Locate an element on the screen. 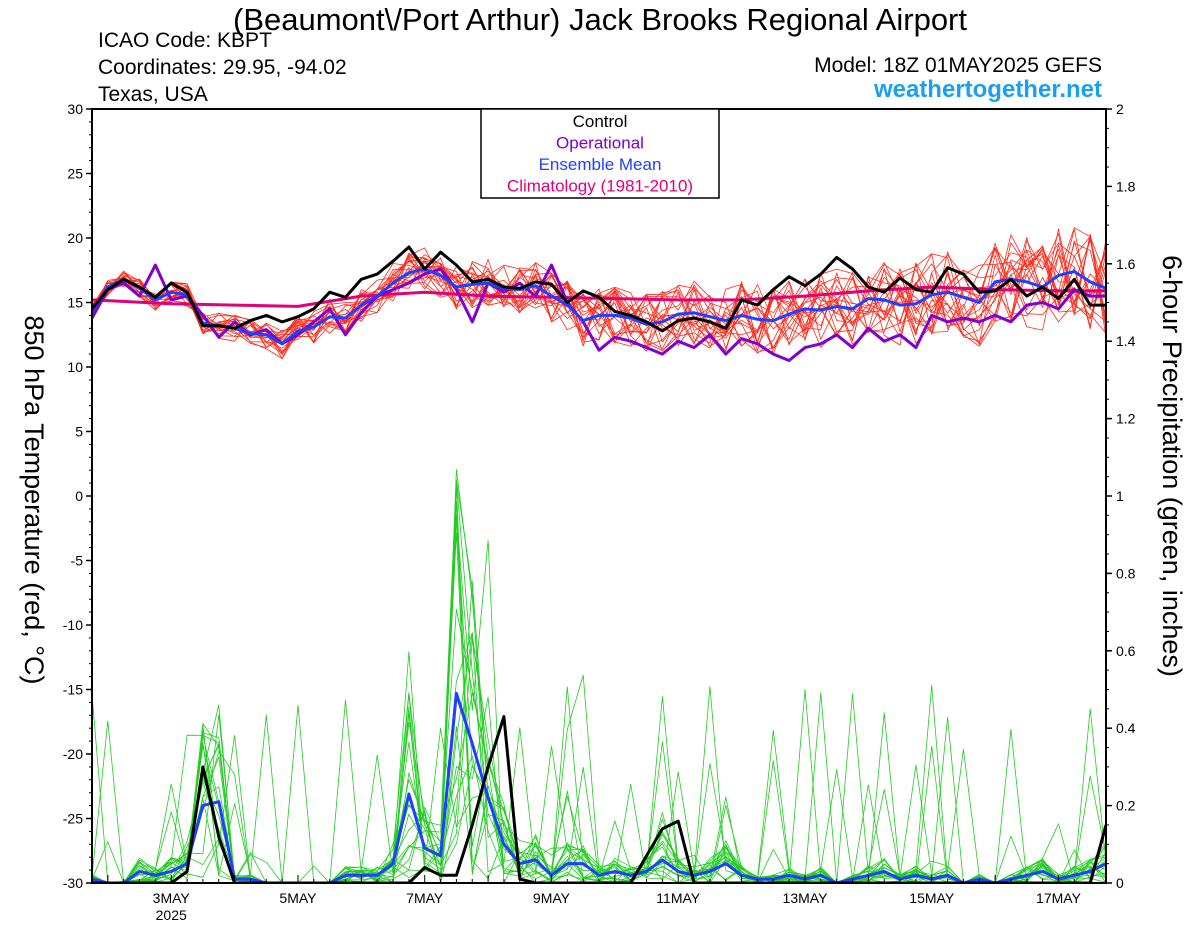 Image resolution: width=1200 pixels, height=927 pixels. temp-tick-label: -30 is located at coordinates (73, 883).